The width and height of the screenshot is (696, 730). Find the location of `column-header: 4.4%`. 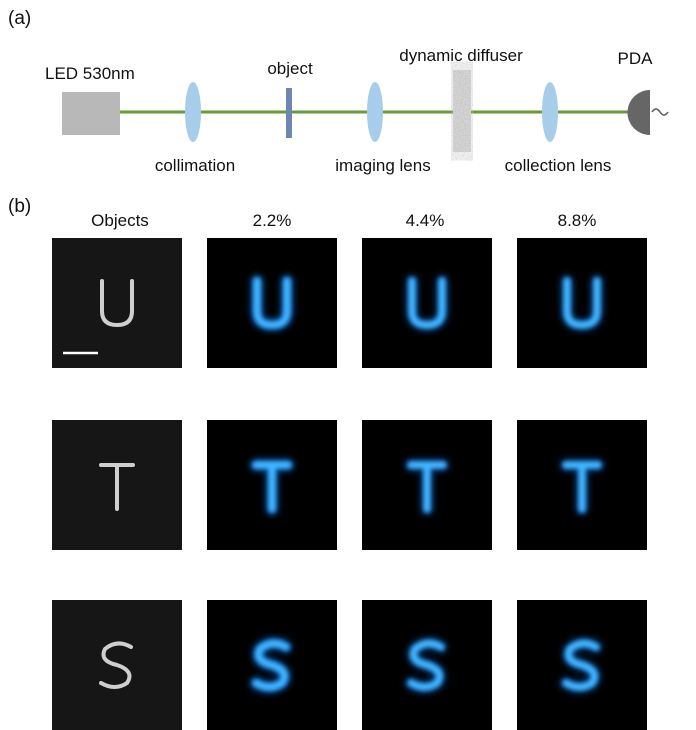

column-header: 4.4% is located at coordinates (425, 220).